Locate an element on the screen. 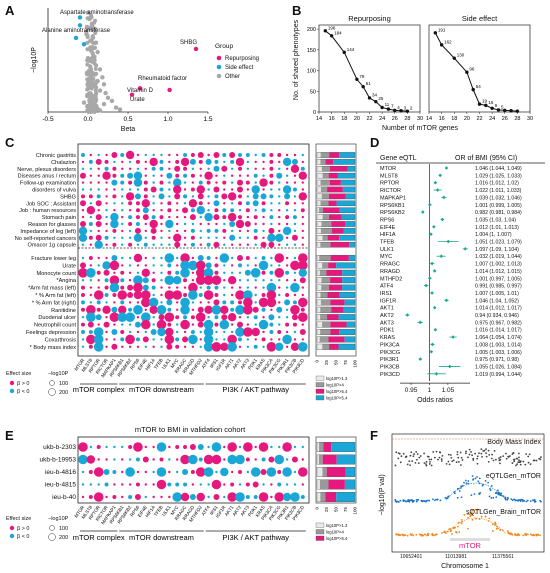 Image resolution: width=550 pixels, height=573 pixels. x-tick-label: 30 is located at coordinates (420, 119).